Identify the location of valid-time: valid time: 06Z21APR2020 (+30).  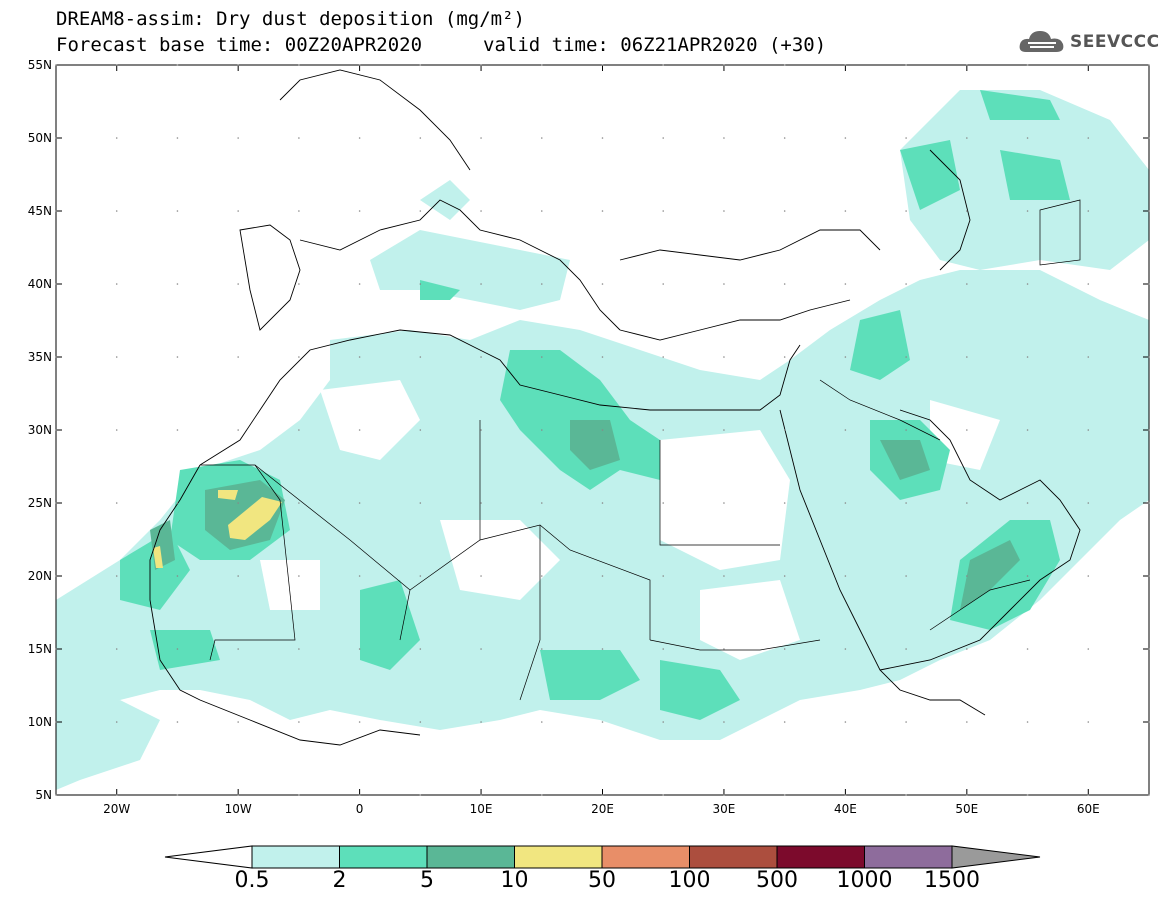
(655, 45).